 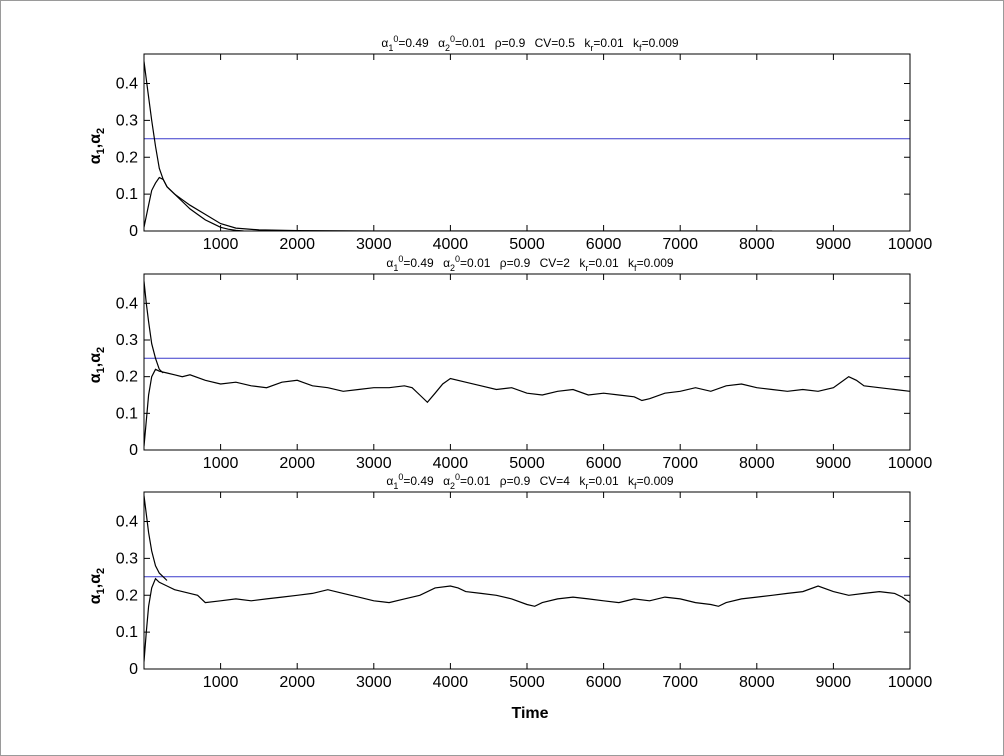 What do you see at coordinates (834, 463) in the screenshot?
I see `subplot-2-xtick-label: 9000` at bounding box center [834, 463].